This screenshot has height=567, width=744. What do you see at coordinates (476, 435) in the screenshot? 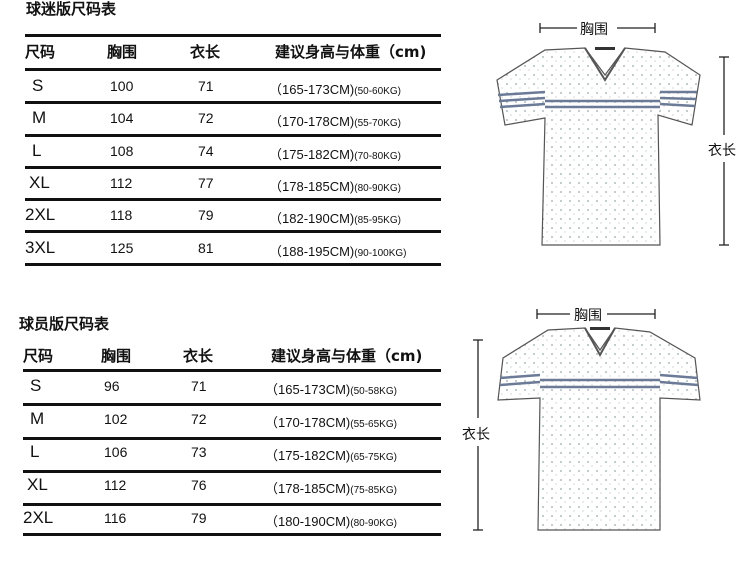
I see `player-length-label: 衣长` at bounding box center [476, 435].